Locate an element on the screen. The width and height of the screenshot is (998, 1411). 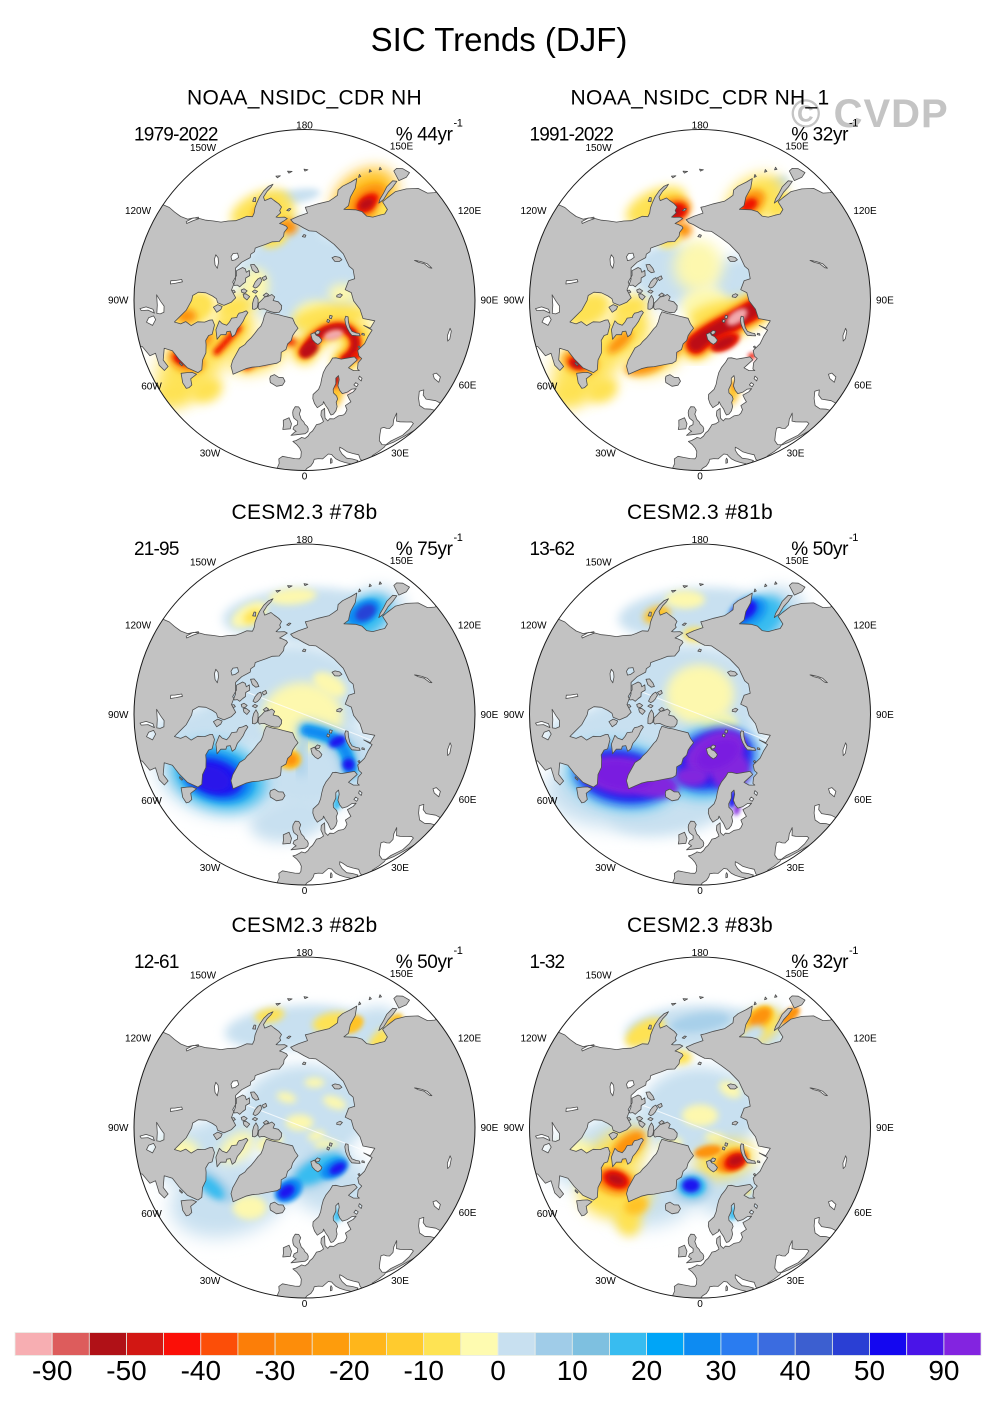
svg-text: CESM2.3 #82b is located at coordinates (304, 925).